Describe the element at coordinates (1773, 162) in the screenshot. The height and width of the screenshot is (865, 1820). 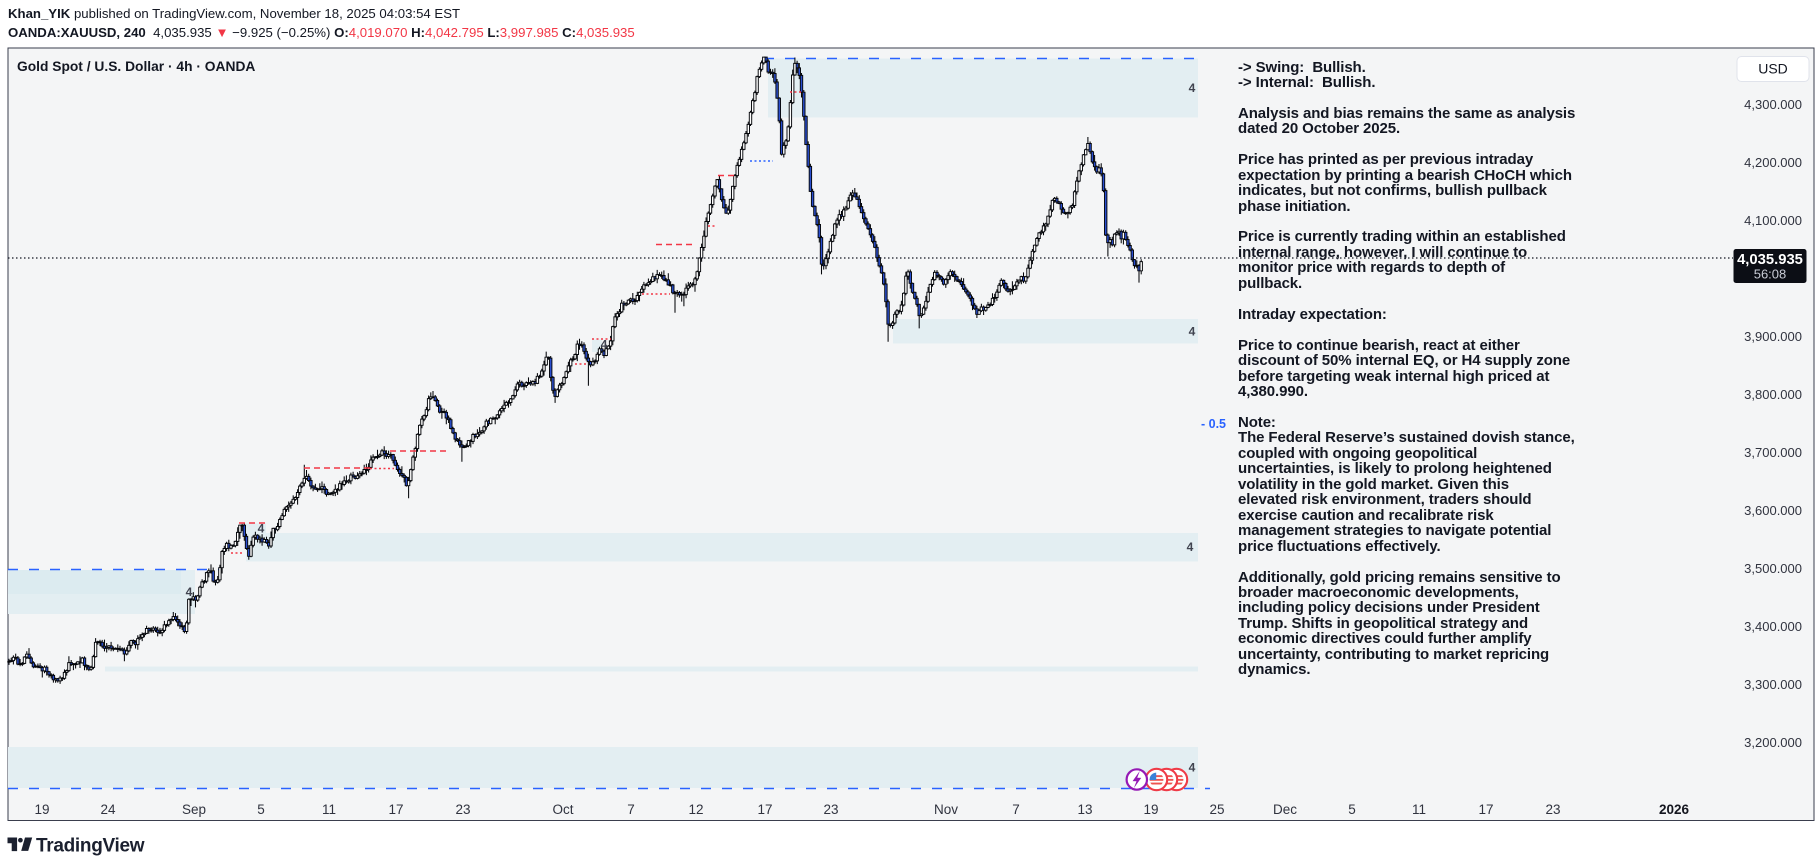
I see `svg-text: 4,200.000` at that location.